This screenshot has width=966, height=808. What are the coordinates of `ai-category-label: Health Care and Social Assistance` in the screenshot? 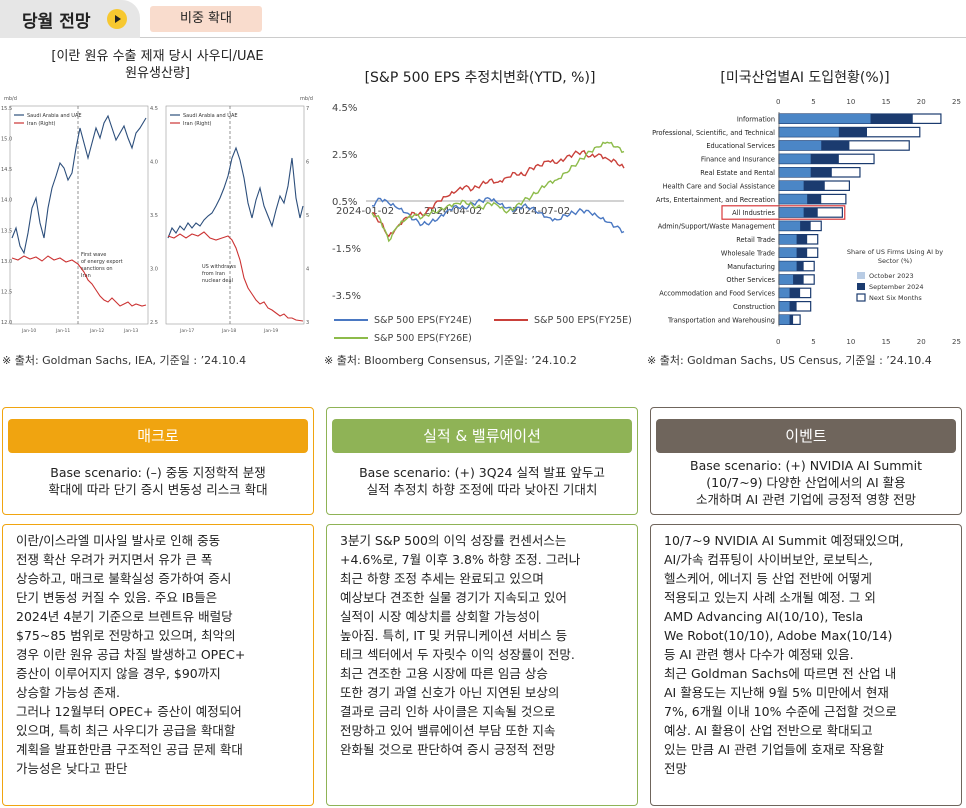 It's located at (719, 186).